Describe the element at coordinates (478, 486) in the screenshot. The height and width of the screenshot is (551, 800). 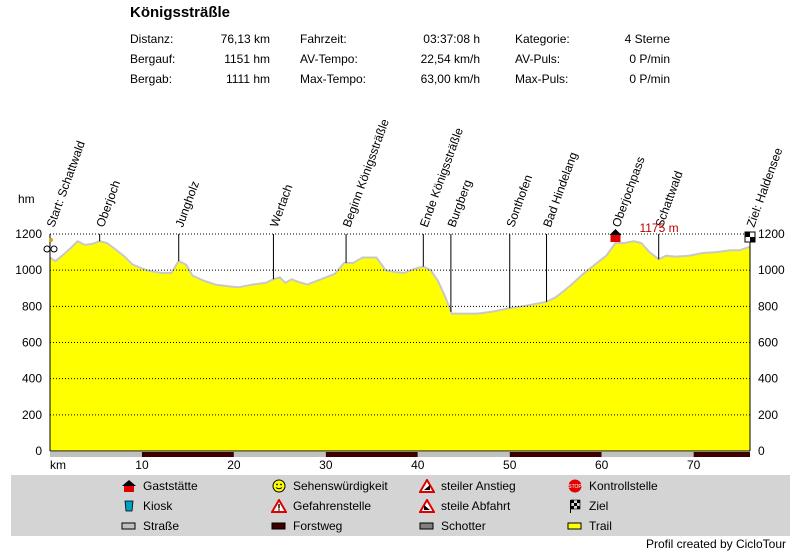
I see `legend-label: steiler Anstieg` at that location.